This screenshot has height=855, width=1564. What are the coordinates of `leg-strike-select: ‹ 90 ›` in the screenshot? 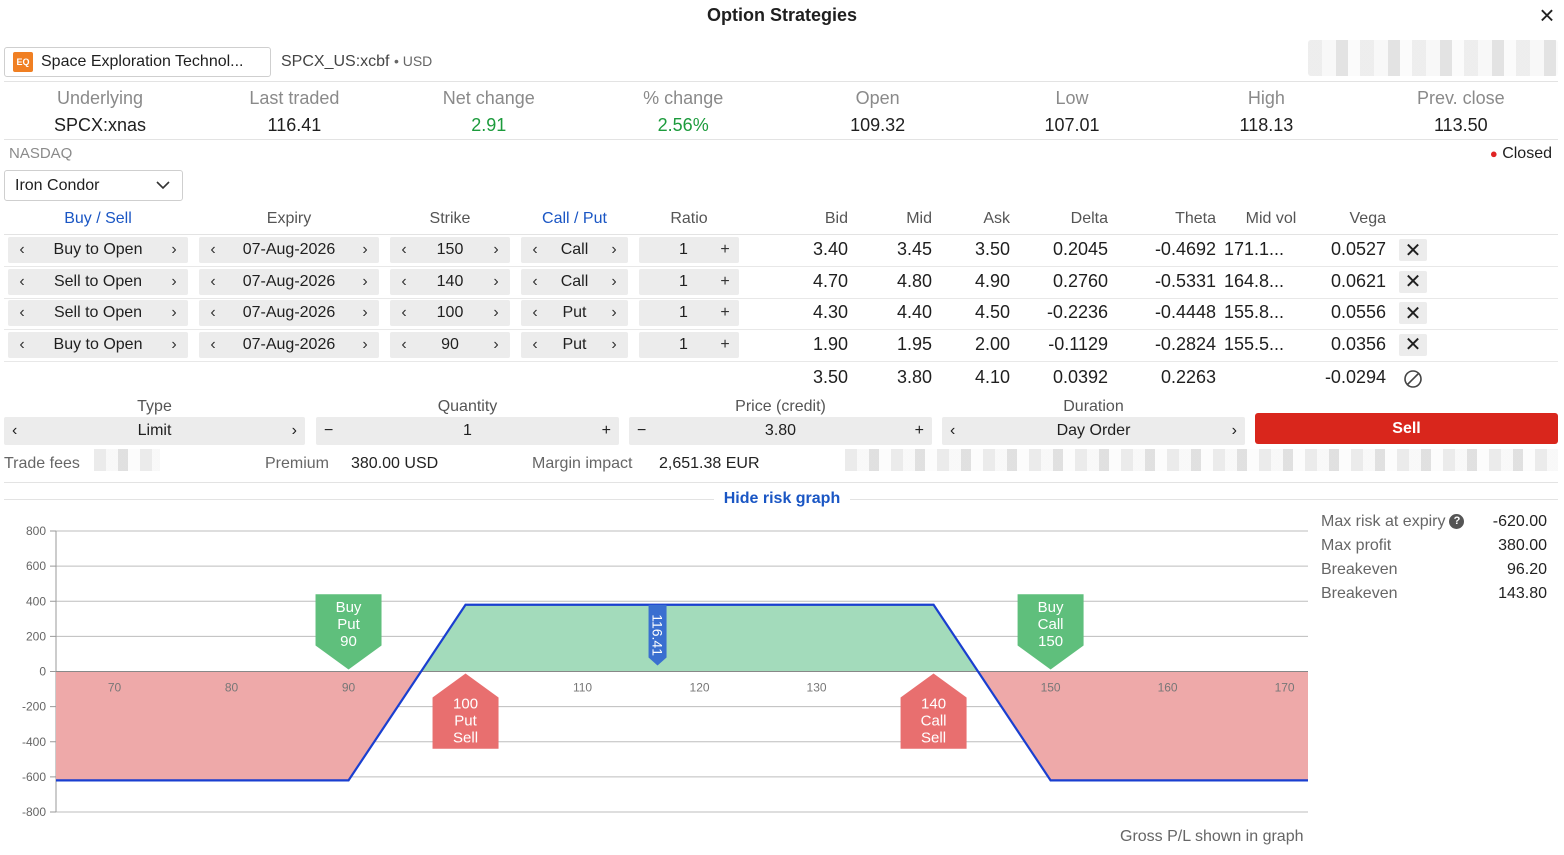 It's located at (450, 344).